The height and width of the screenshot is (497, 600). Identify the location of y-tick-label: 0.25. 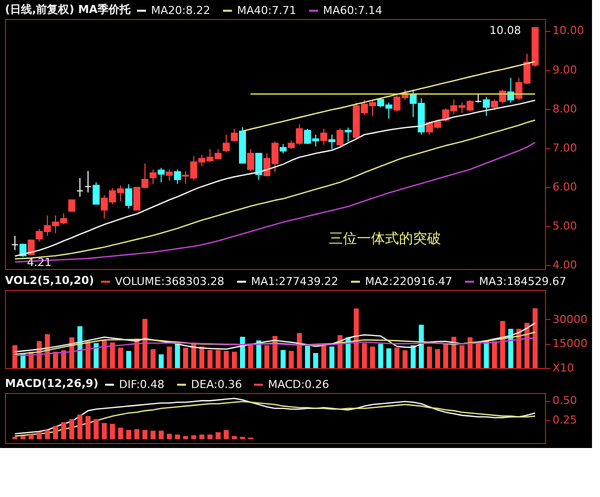
(564, 419).